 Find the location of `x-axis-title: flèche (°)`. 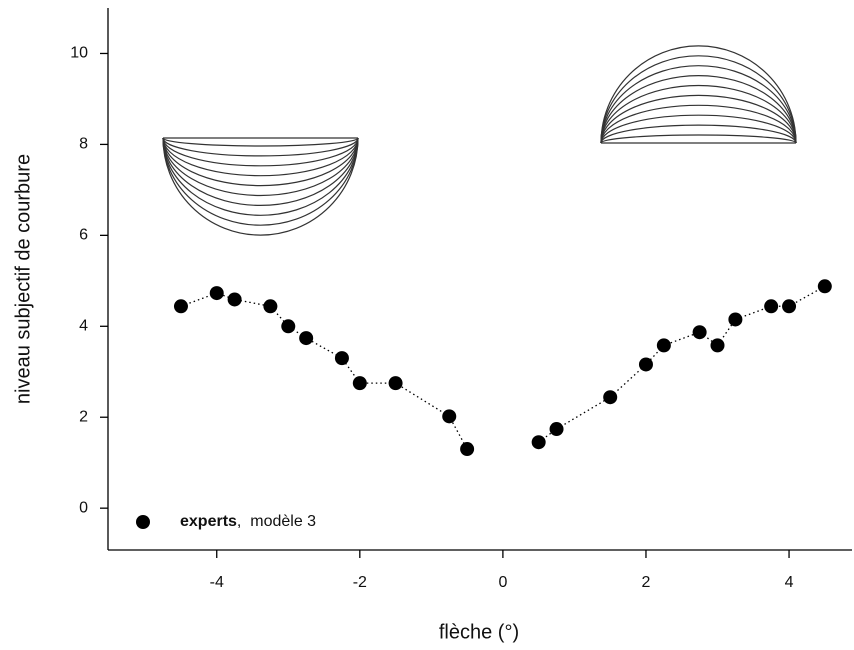

x-axis-title: flèche (°) is located at coordinates (479, 632).